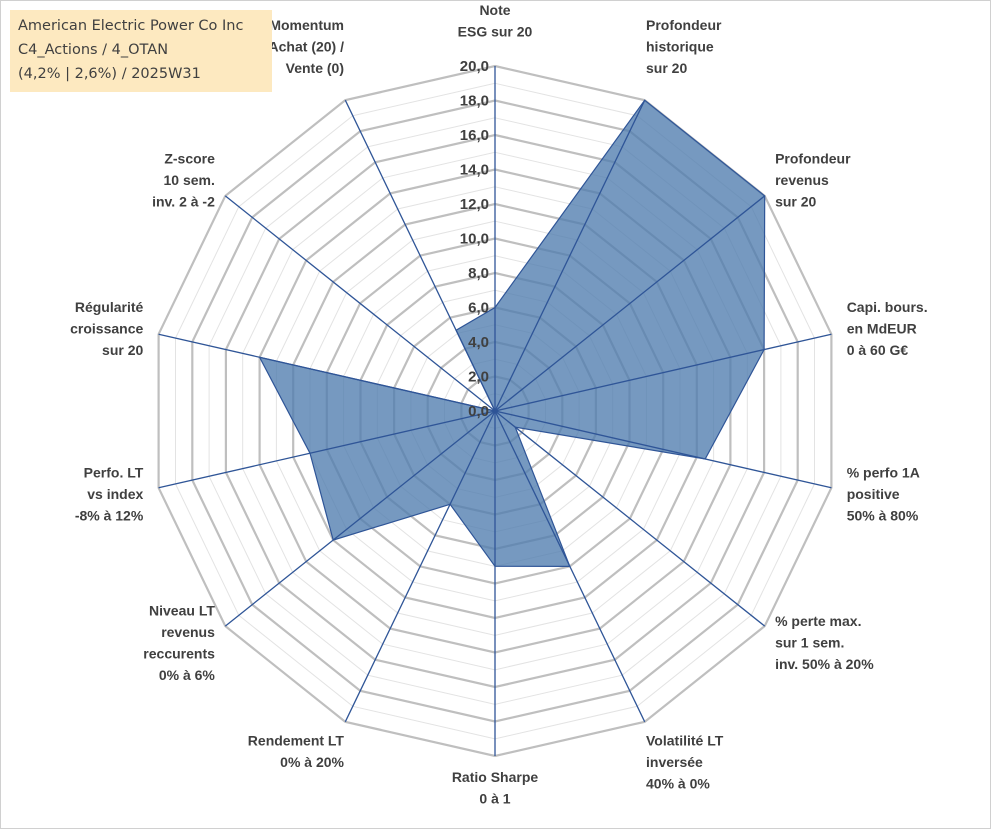 The height and width of the screenshot is (829, 991). Describe the element at coordinates (306, 25) in the screenshot. I see `axis-label-line: Momentum` at that location.